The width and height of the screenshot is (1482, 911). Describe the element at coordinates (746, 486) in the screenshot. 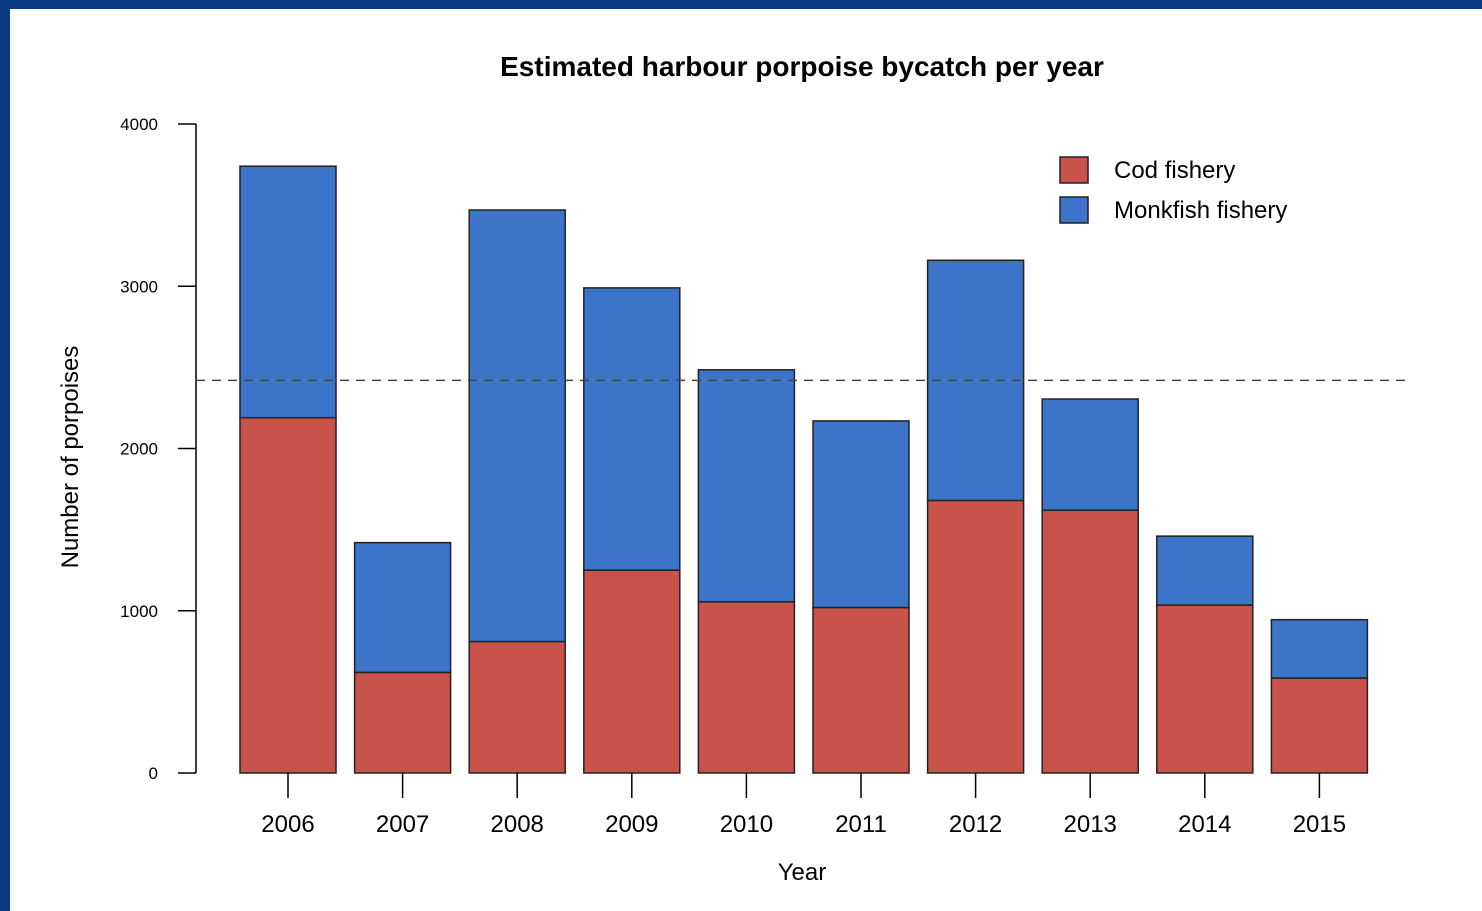

I see `bar-monkfish-2010` at that location.